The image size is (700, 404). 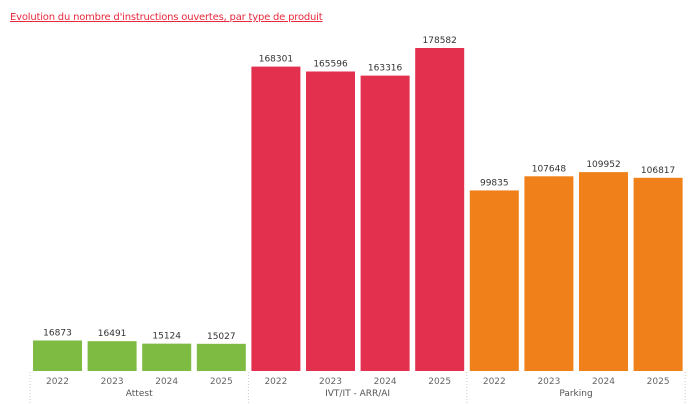 What do you see at coordinates (139, 394) in the screenshot?
I see `group-label: Attest` at bounding box center [139, 394].